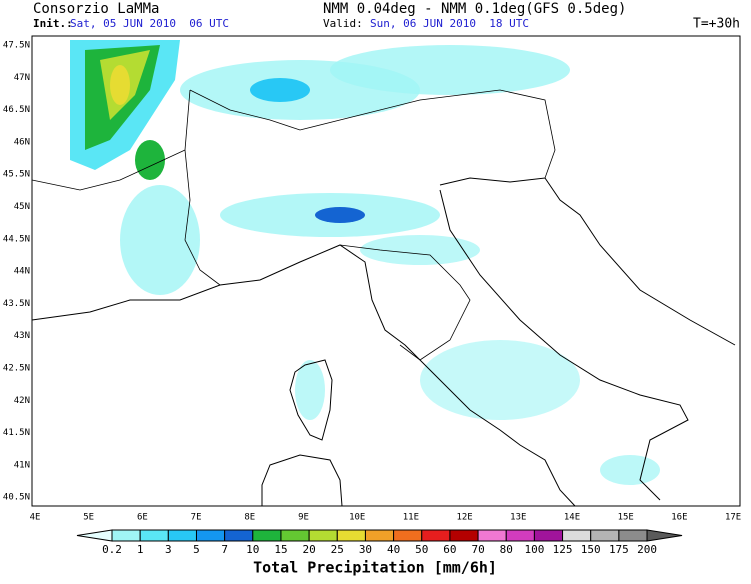 The width and height of the screenshot is (751, 584). I want to click on colorbar-label: 3, so click(168, 549).